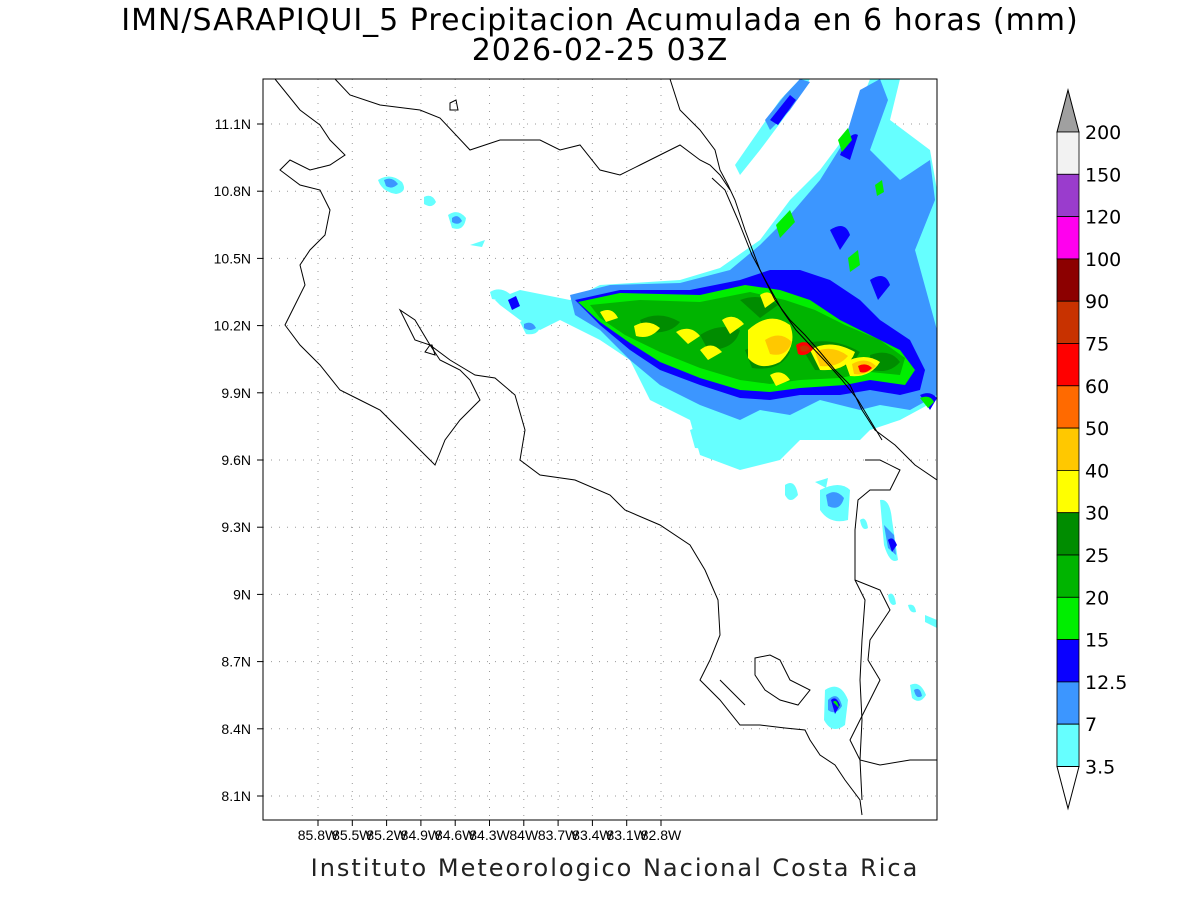  What do you see at coordinates (236, 527) in the screenshot?
I see `lat-tick-label: 9.3N` at bounding box center [236, 527].